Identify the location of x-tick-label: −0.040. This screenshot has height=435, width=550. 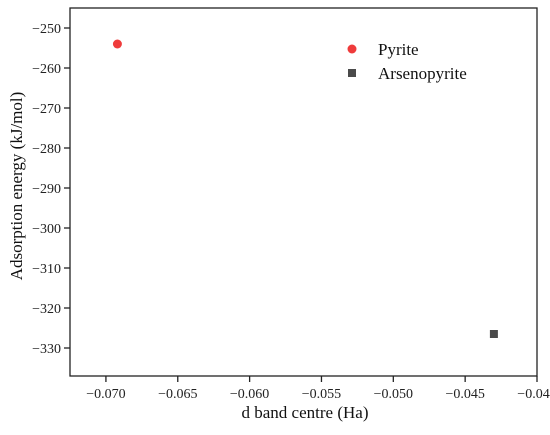
(533, 394).